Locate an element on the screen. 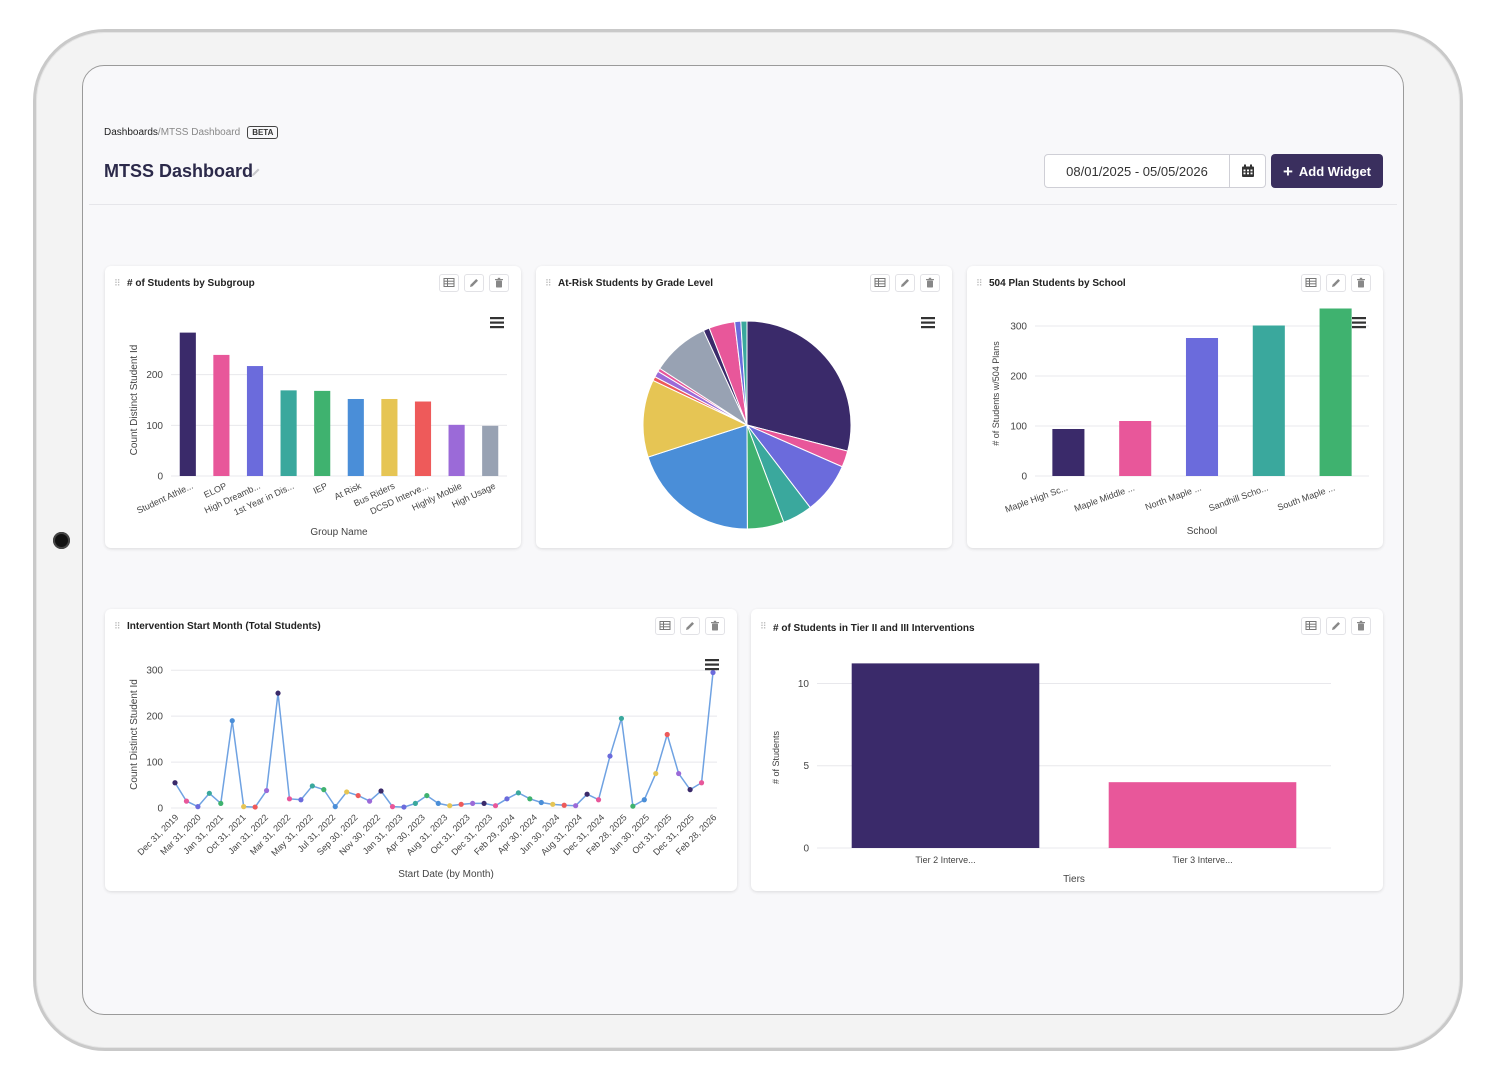 This screenshot has height=1090, width=1500. date-range-input: 08/01/2025 - 05/05/2026 is located at coordinates (1137, 171).